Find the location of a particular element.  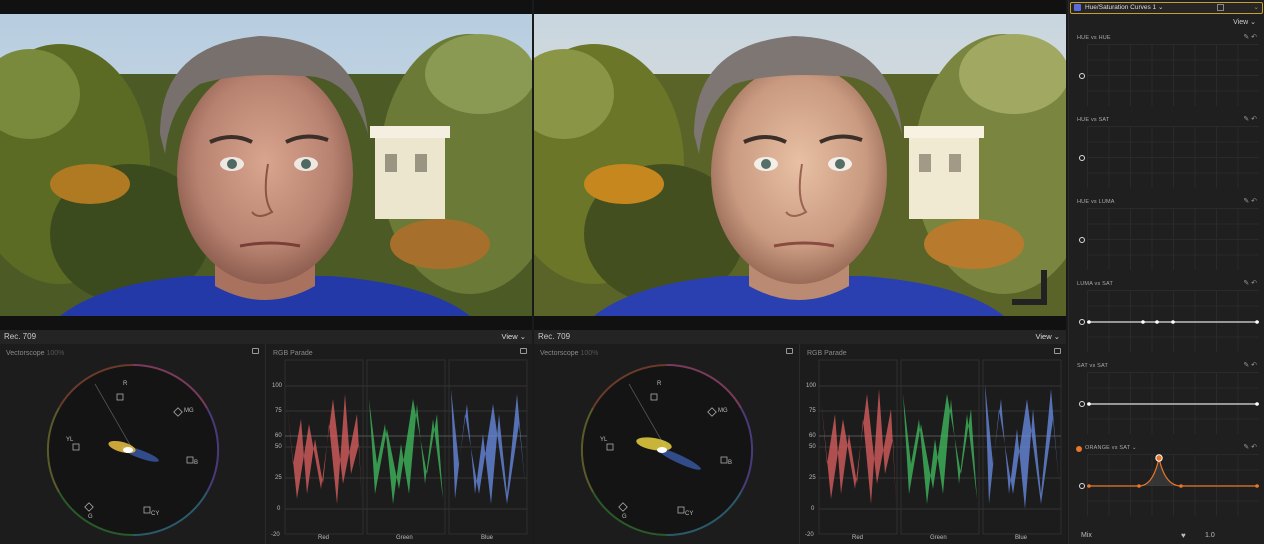

curve-hue-vs-sat: HUE vs SAT ✎ ↶ is located at coordinates (1167, 152).